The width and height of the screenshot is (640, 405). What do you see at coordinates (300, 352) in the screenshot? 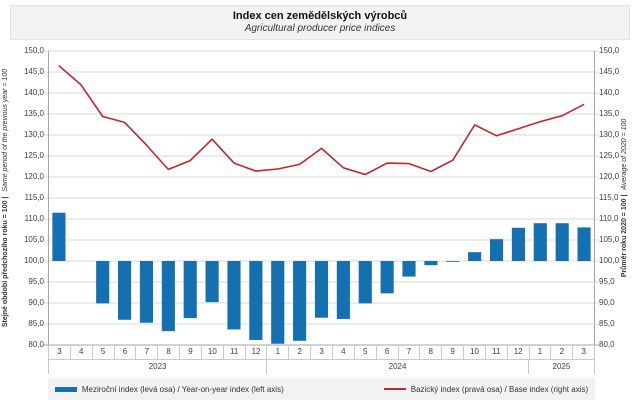
I see `x-month-2024-2: 2` at bounding box center [300, 352].